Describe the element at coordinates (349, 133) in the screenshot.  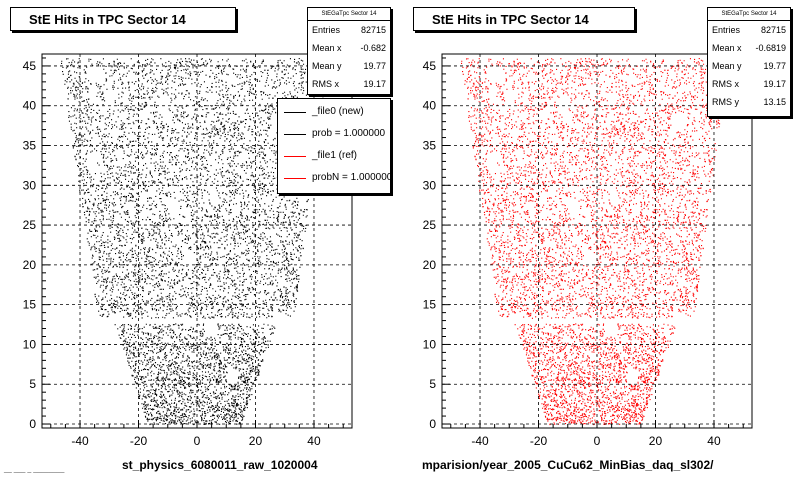
I see `legend-label: prob = 1.000000` at that location.